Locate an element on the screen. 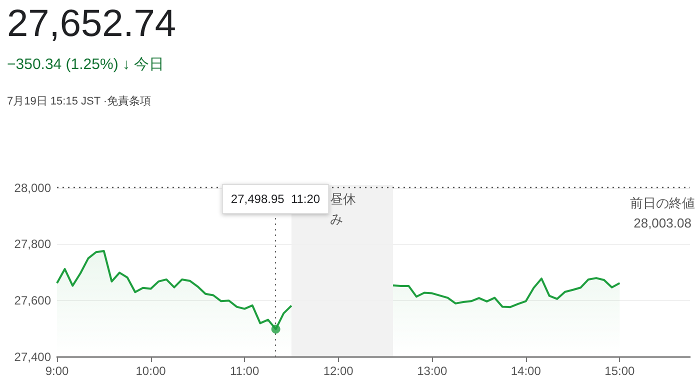 The height and width of the screenshot is (385, 700). chart-subtitle: −350.34 (1.25%) ↓ 今日 is located at coordinates (85, 64).